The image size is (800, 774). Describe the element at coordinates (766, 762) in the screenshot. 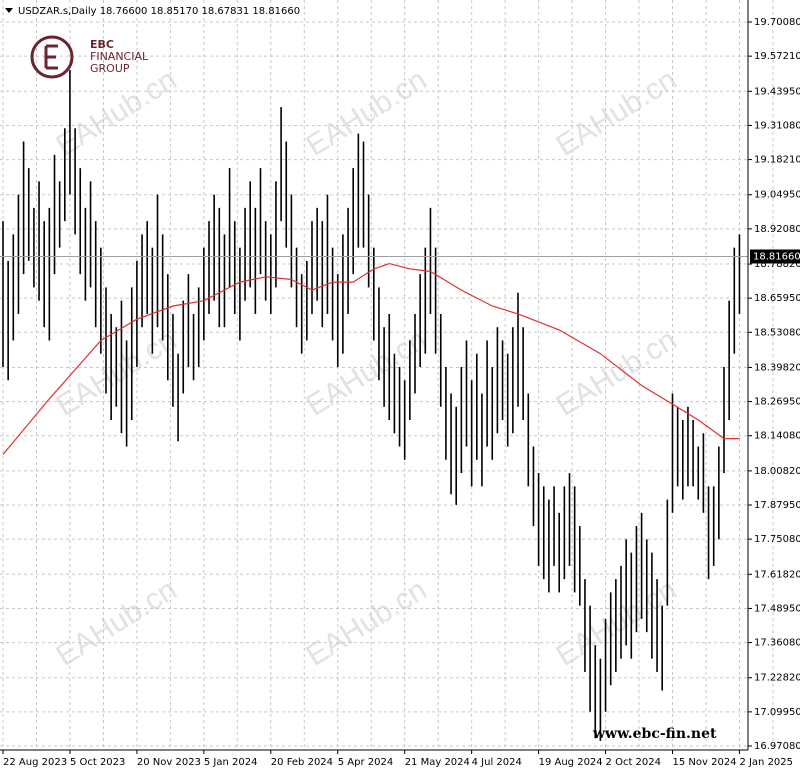

I see `x-tick-label: 2 Jan 2025` at that location.